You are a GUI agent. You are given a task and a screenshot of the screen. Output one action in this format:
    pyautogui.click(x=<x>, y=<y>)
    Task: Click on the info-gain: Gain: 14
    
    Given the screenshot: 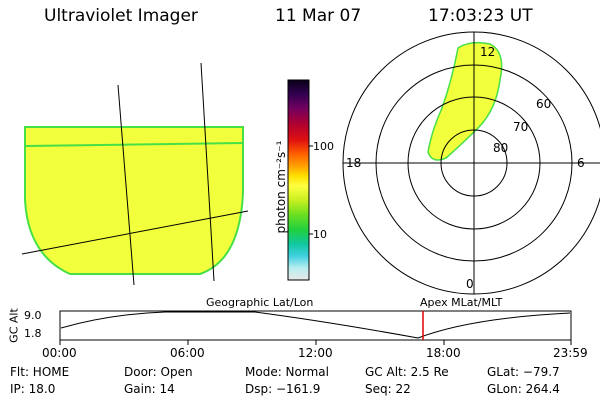 What is the action you would take?
    pyautogui.click(x=149, y=389)
    